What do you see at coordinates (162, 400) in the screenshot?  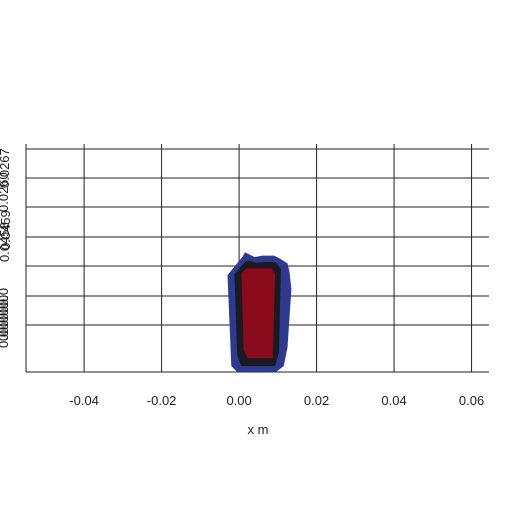 I see `x-tick-label: -0.02` at bounding box center [162, 400].